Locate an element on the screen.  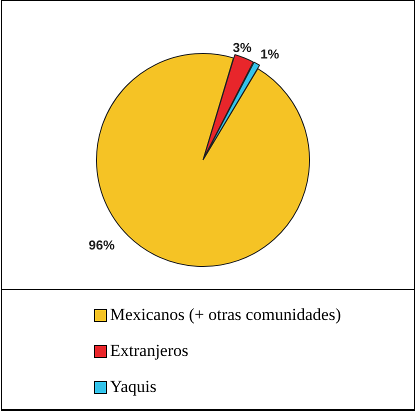
legend-label: Extranjeros is located at coordinates (149, 351).